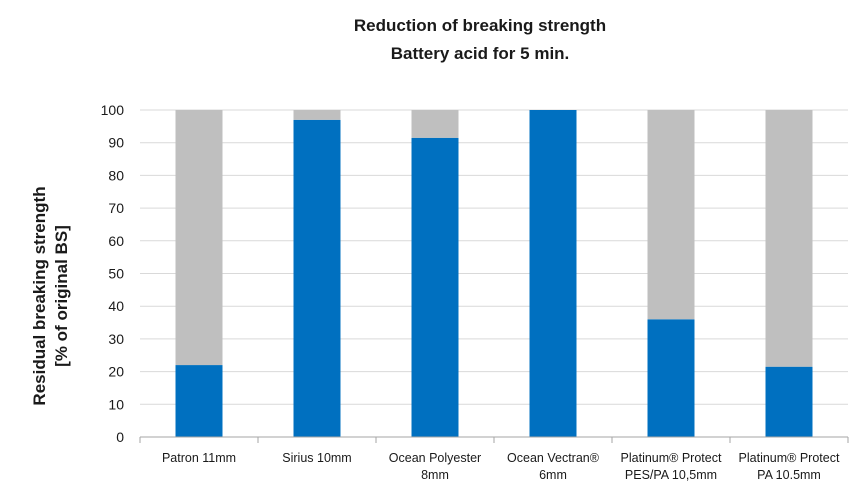  I want to click on y-tick-label: 0, so click(120, 437).